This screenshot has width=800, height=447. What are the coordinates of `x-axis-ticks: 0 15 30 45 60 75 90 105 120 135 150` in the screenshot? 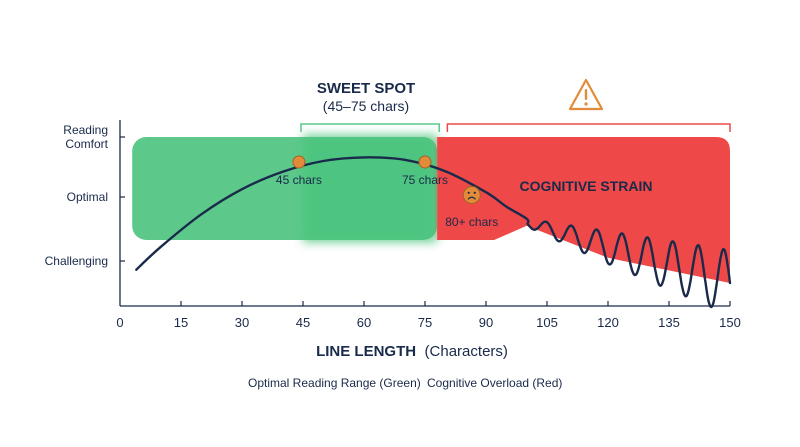 It's located at (428, 315).